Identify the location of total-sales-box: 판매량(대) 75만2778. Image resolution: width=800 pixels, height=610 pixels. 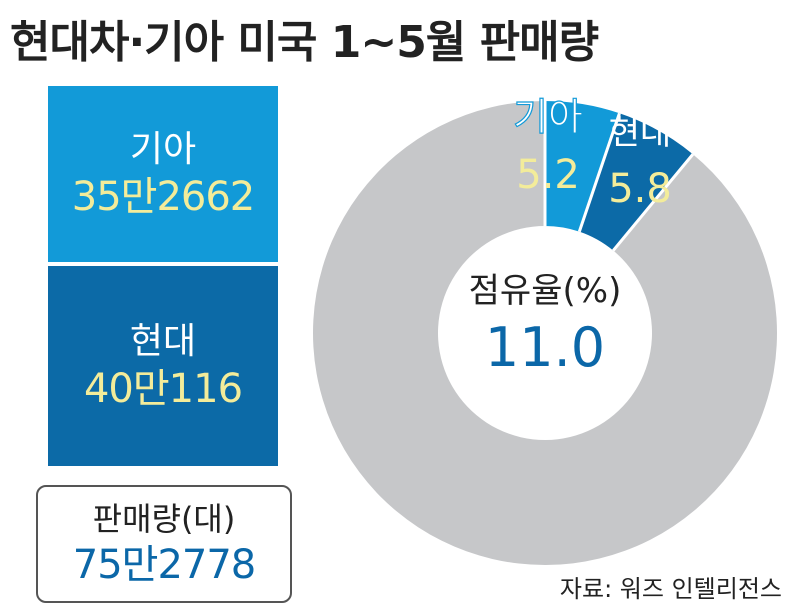
(164, 544).